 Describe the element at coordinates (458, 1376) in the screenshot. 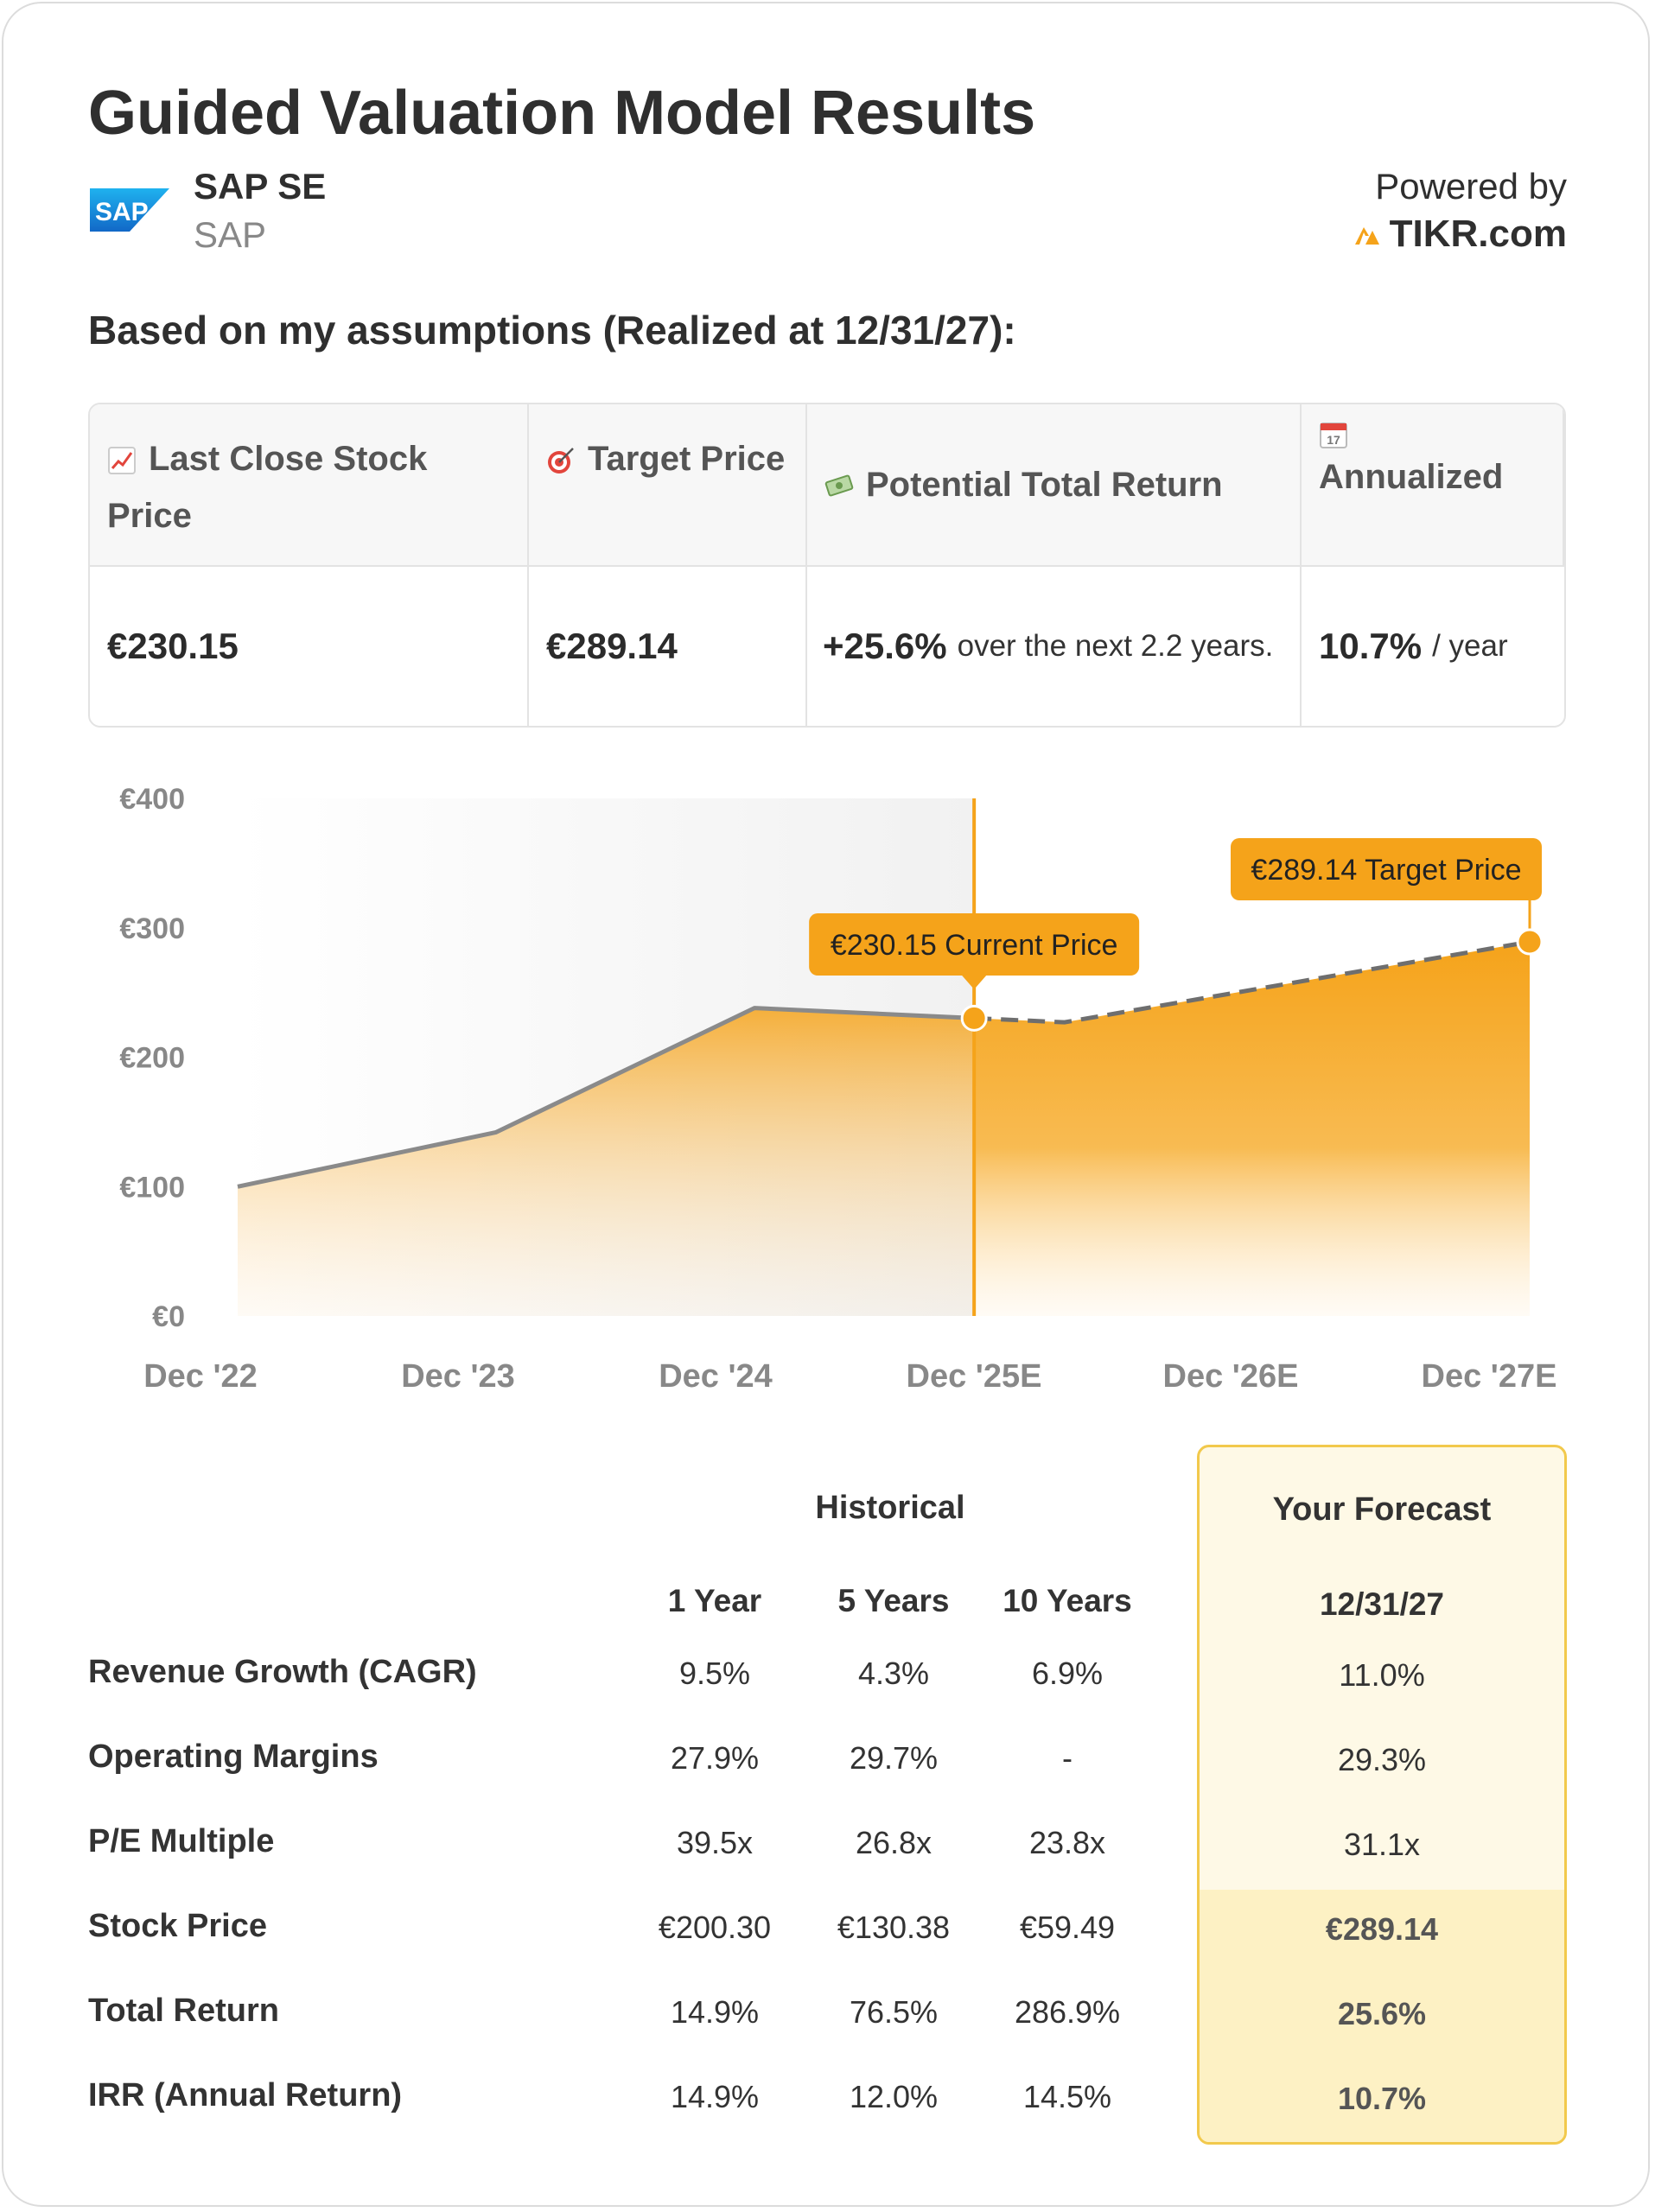

I see `x-tick-label: Dec '23` at that location.